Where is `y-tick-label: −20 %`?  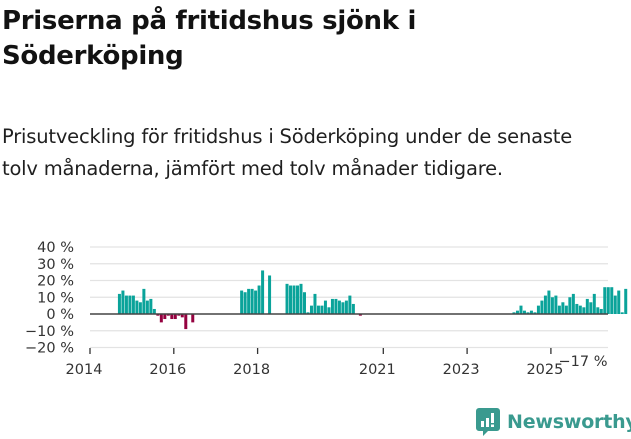
y-tick-label: −20 % is located at coordinates (49, 349).